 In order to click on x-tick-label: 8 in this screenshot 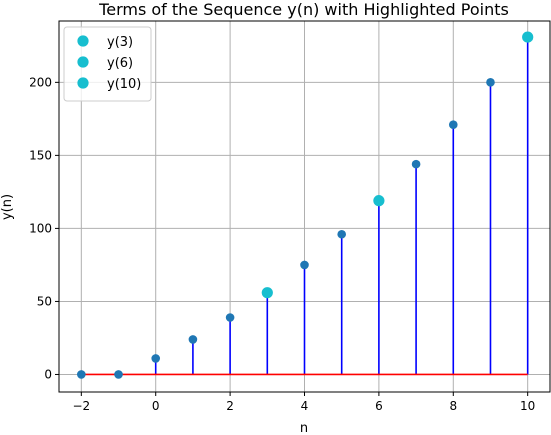, I will do `click(453, 406)`.